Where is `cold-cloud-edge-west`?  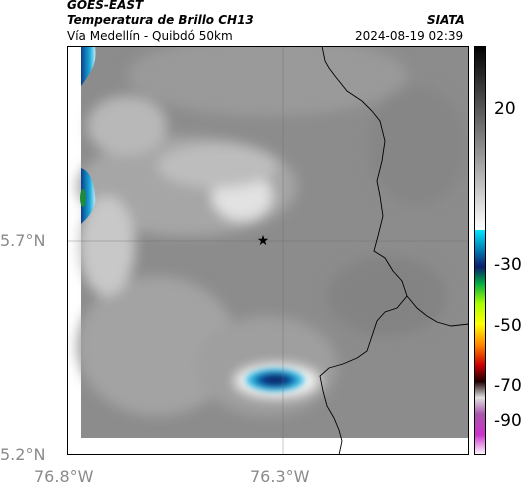
cold-cloud-edge-west is located at coordinates (88, 196).